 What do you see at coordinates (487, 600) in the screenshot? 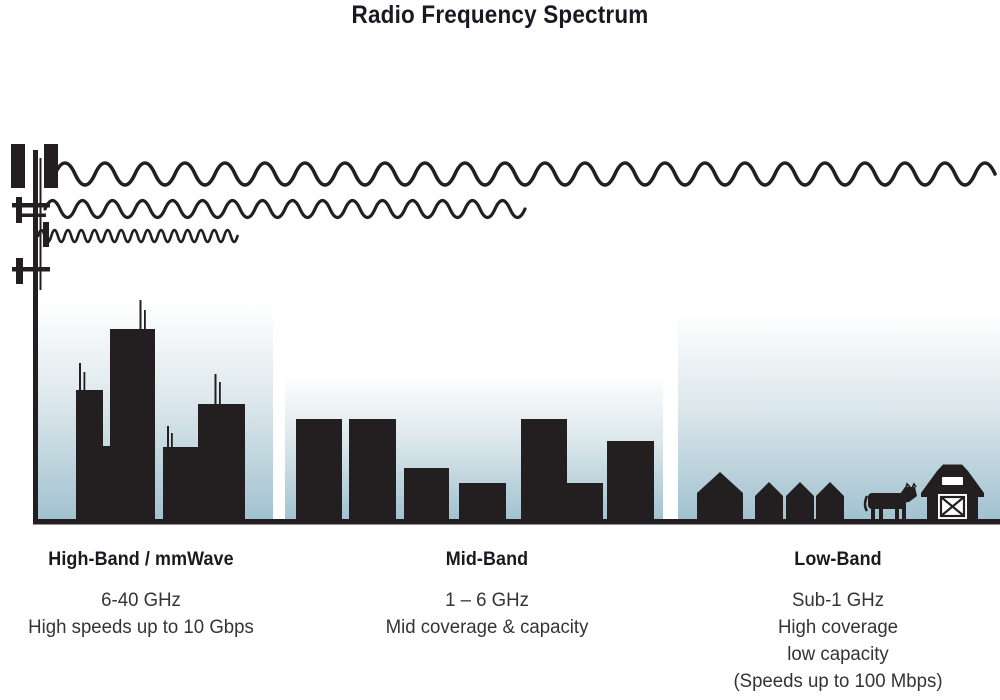
I see `mid-band-frequency: 1 – 6 GHz` at bounding box center [487, 600].